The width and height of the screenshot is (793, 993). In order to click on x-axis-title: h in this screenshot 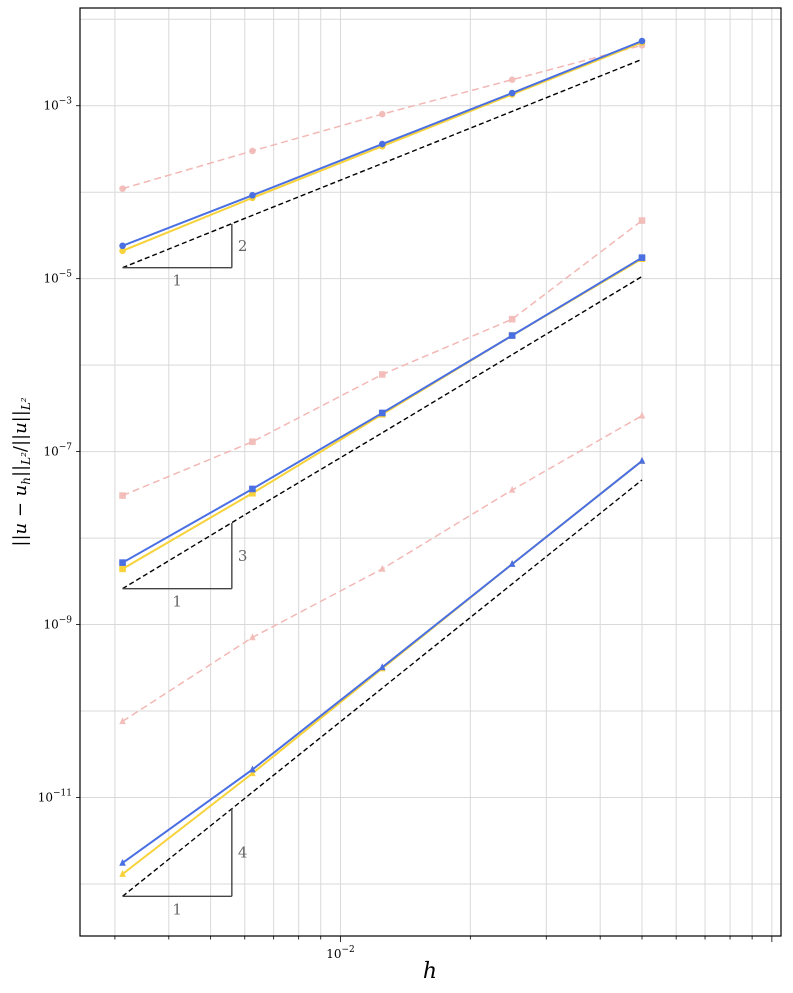, I will do `click(430, 971)`.